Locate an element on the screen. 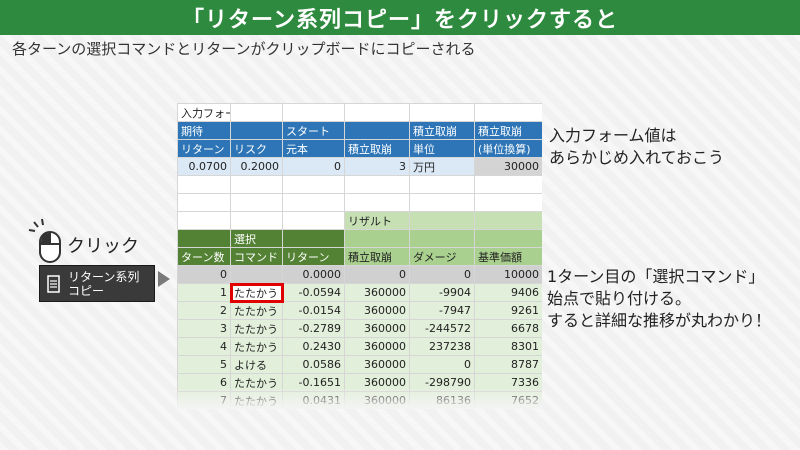 The width and height of the screenshot is (800, 450). input-note: 入力フォーム値は あらかじめ入れておこう is located at coordinates (637, 146).